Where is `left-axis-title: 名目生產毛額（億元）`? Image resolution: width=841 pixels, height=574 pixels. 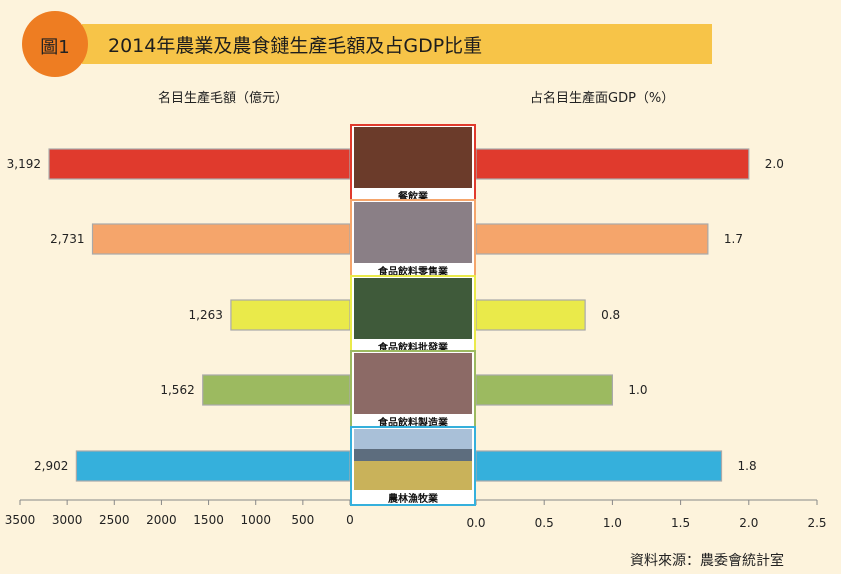 left-axis-title: 名目生產毛額（億元） is located at coordinates (223, 98).